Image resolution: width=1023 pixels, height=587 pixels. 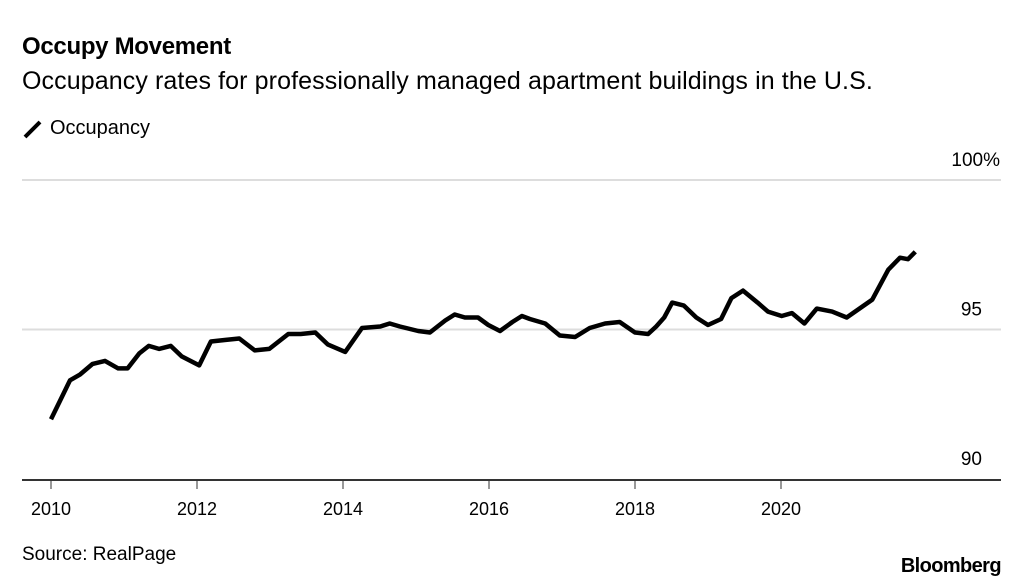 I want to click on y-tick-label-100: 100%, so click(x=975, y=160).